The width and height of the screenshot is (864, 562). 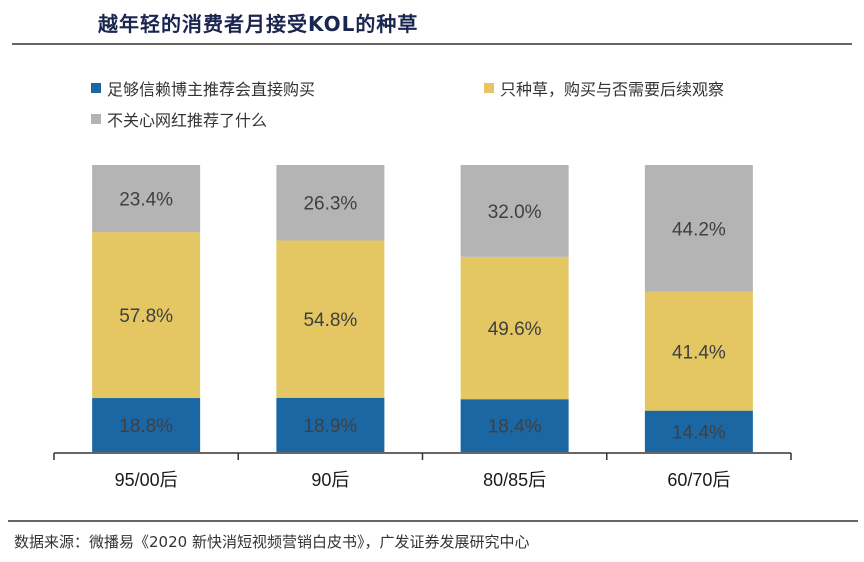 I want to click on data-label: 26.3%, so click(x=330, y=204).